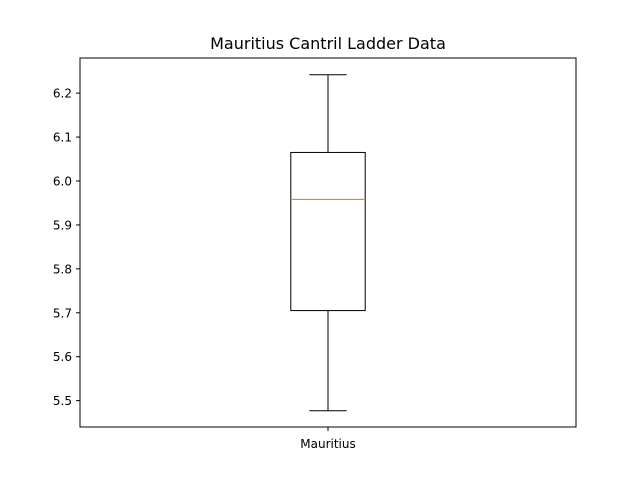 Image resolution: width=640 pixels, height=484 pixels. I want to click on y-tick-label: 6.0, so click(62, 182).